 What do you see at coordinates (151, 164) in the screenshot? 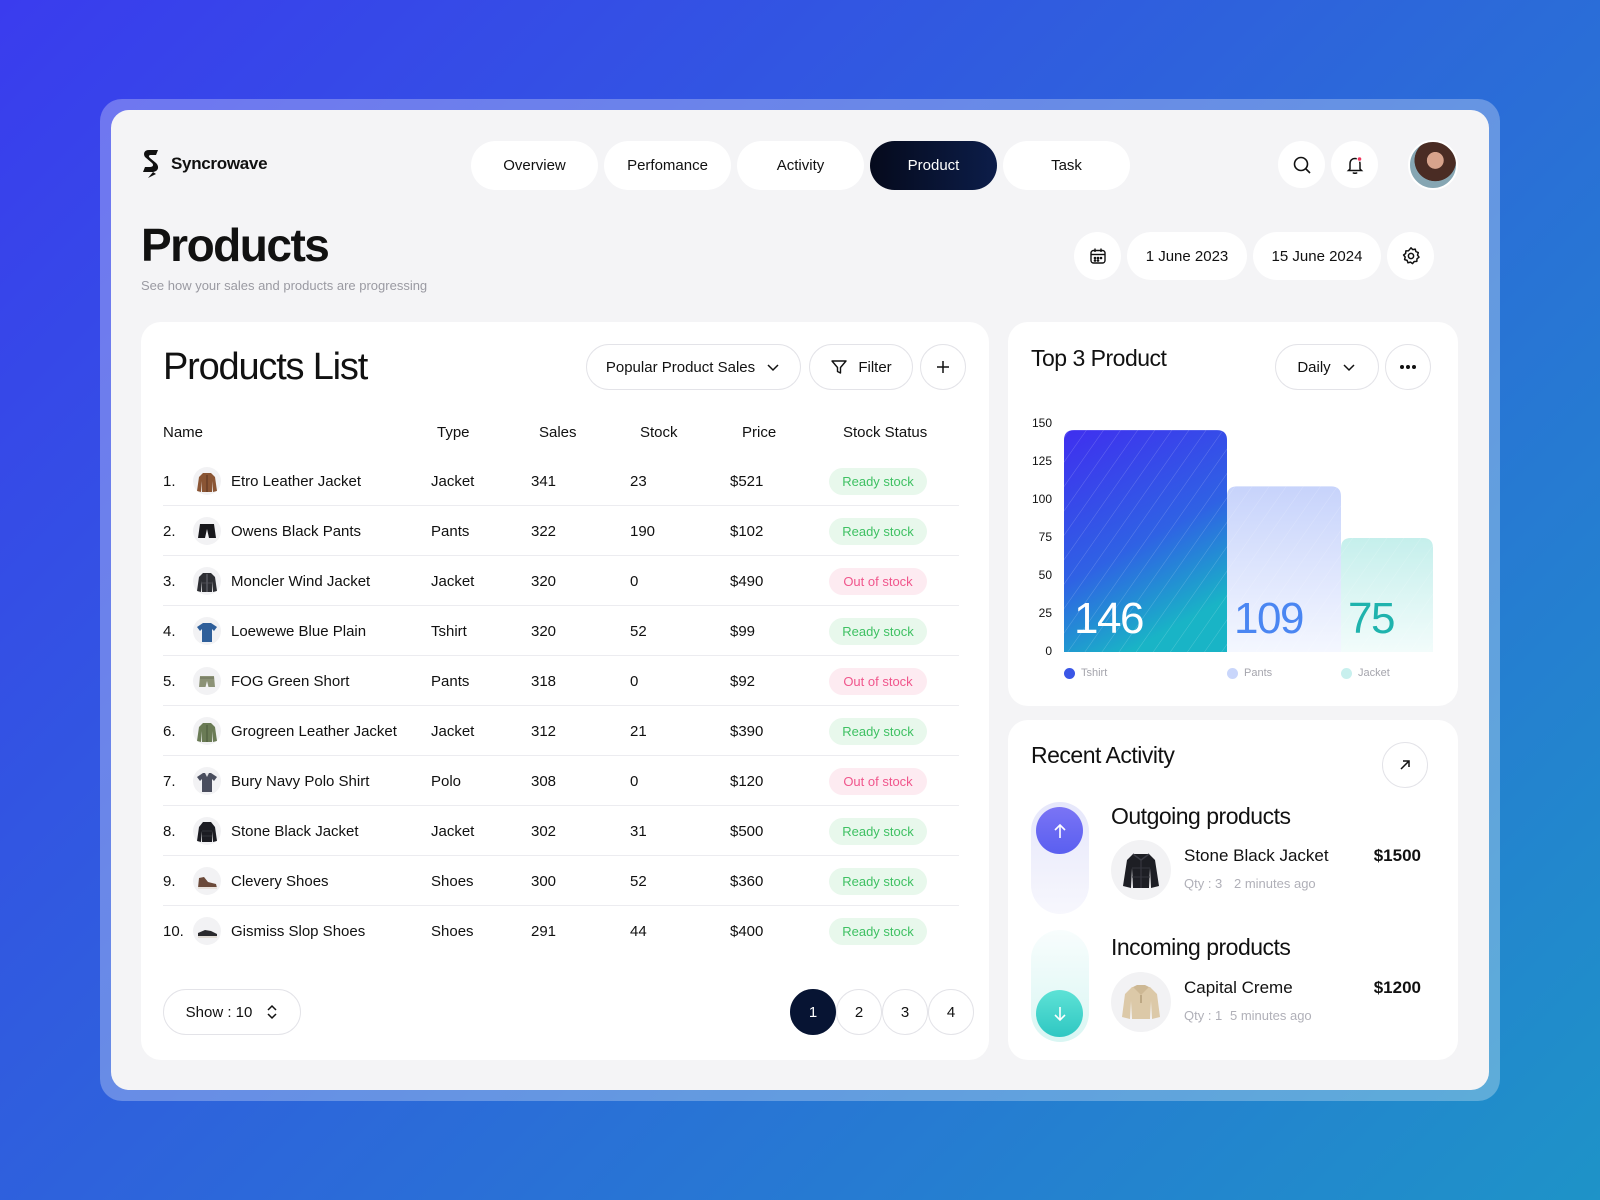
I see `logo-icon` at bounding box center [151, 164].